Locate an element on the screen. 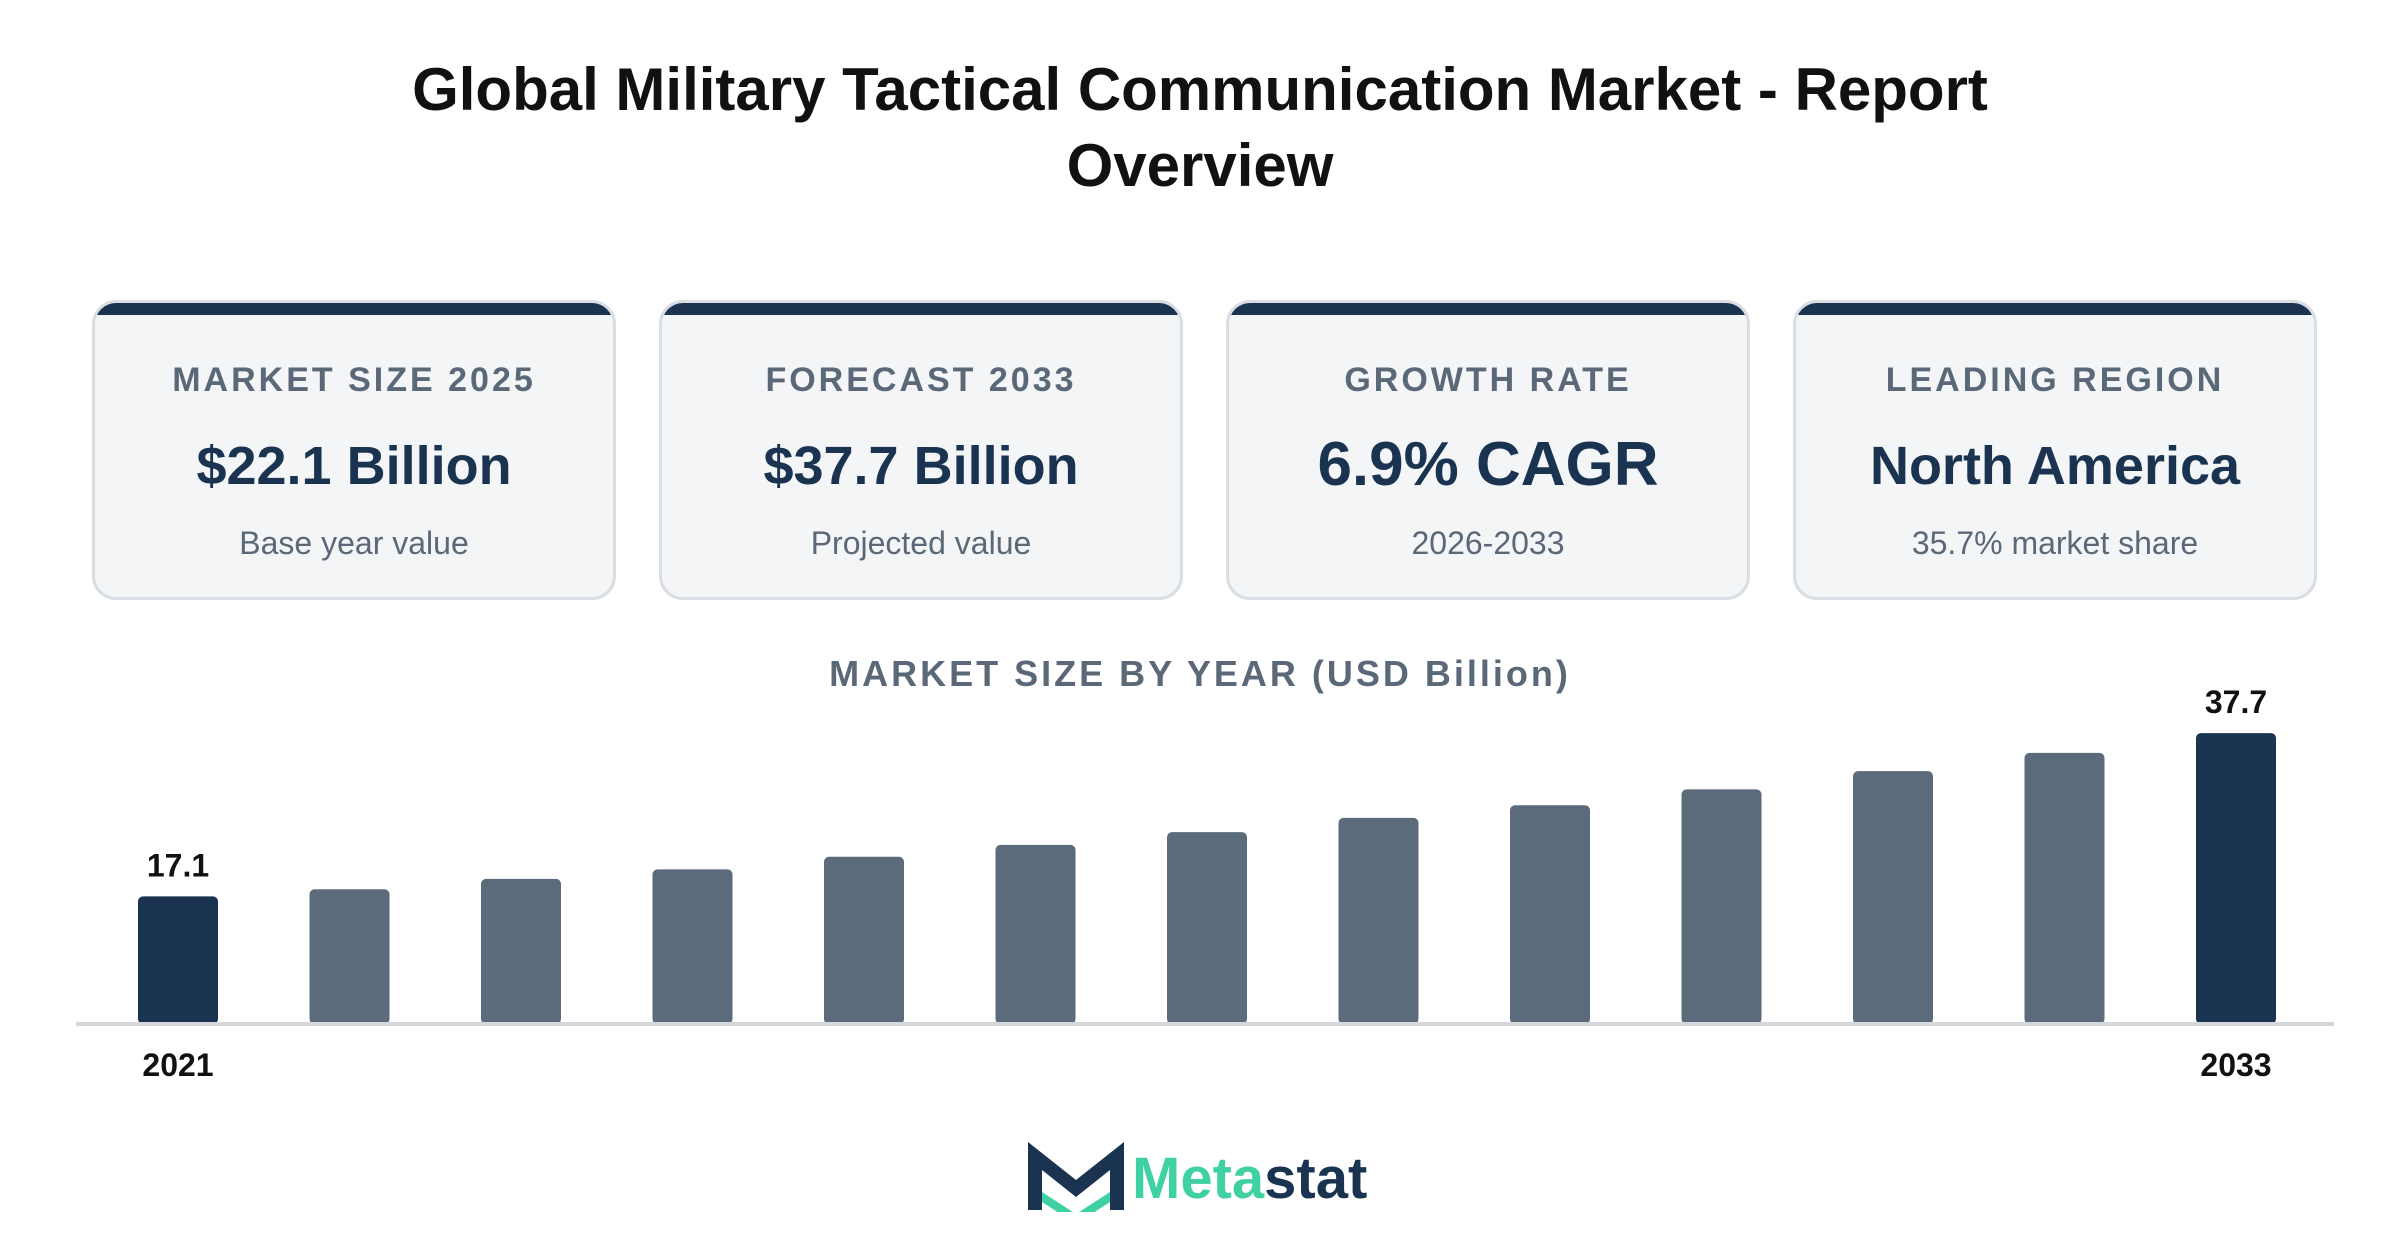 The width and height of the screenshot is (2400, 1260). bar-2021 is located at coordinates (178, 960).